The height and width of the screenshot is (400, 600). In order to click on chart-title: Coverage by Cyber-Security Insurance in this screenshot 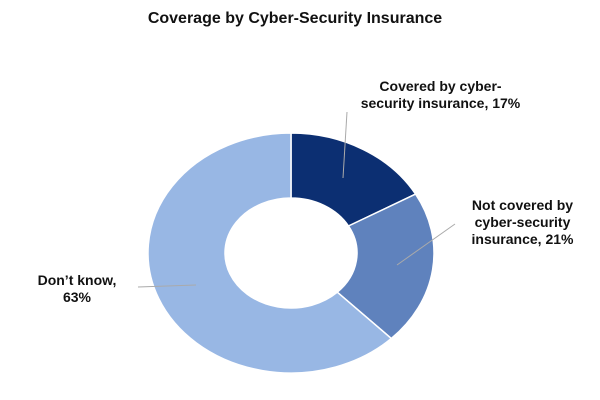, I will do `click(295, 18)`.